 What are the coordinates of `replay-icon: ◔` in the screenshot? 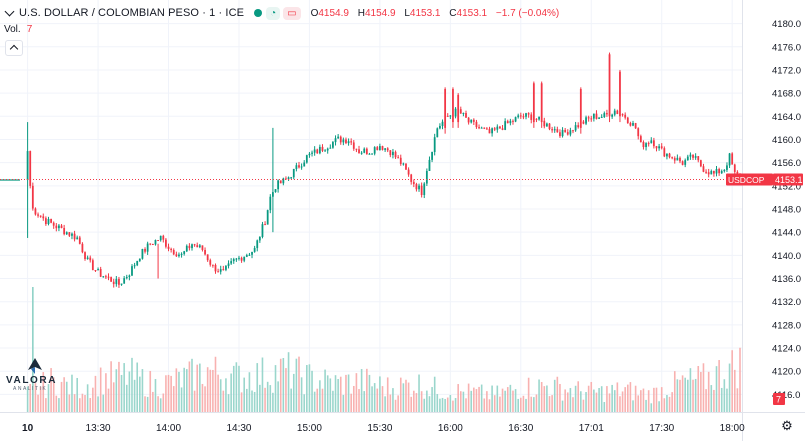 It's located at (273, 13).